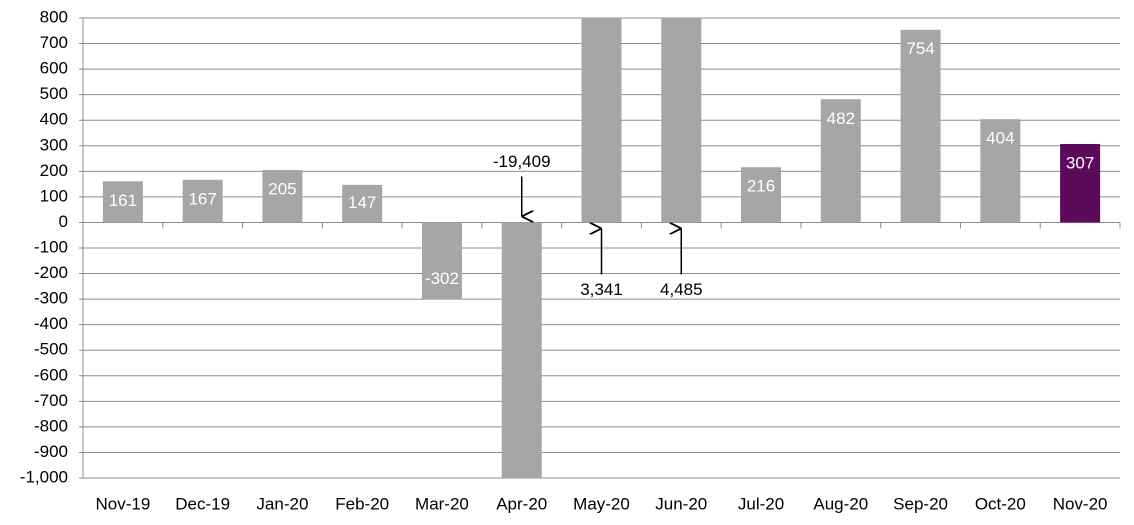  What do you see at coordinates (761, 186) in the screenshot?
I see `data-label: 216` at bounding box center [761, 186].